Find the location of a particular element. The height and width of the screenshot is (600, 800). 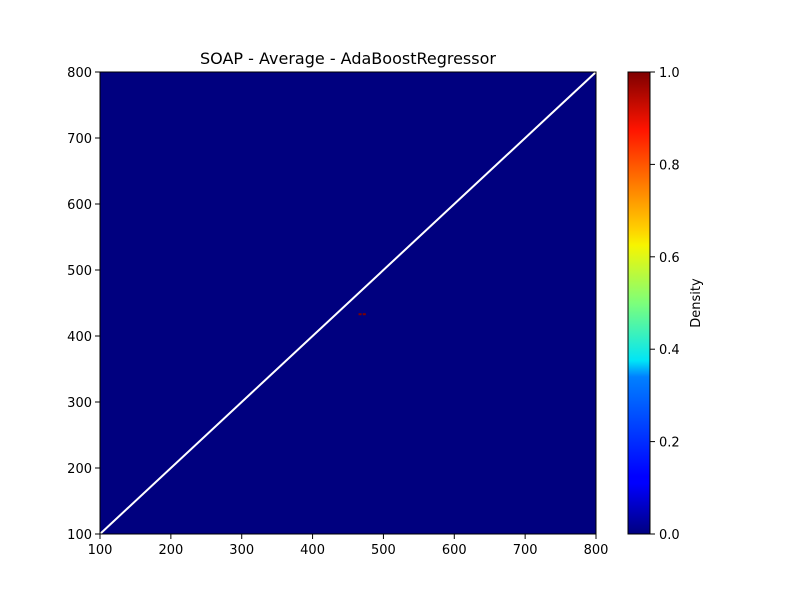

colorbar-label: Density is located at coordinates (696, 303).